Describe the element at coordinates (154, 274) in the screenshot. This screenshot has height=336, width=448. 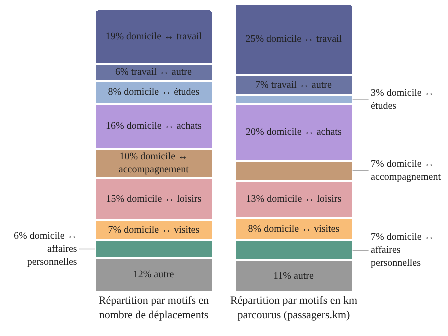
I see `data-label: 12% autre` at that location.